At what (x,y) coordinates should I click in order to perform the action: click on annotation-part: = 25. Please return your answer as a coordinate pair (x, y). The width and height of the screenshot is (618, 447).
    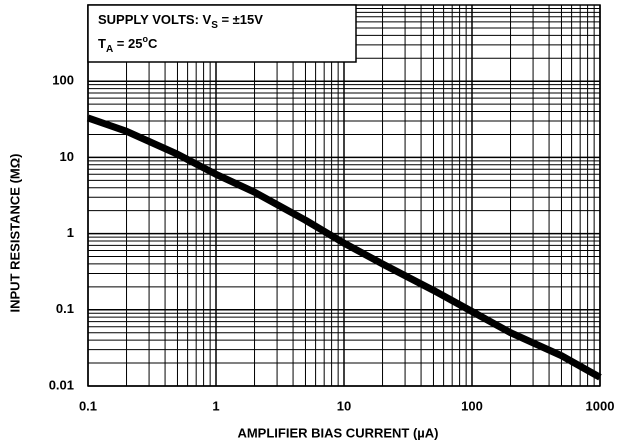
    Looking at the image, I should click on (127, 43).